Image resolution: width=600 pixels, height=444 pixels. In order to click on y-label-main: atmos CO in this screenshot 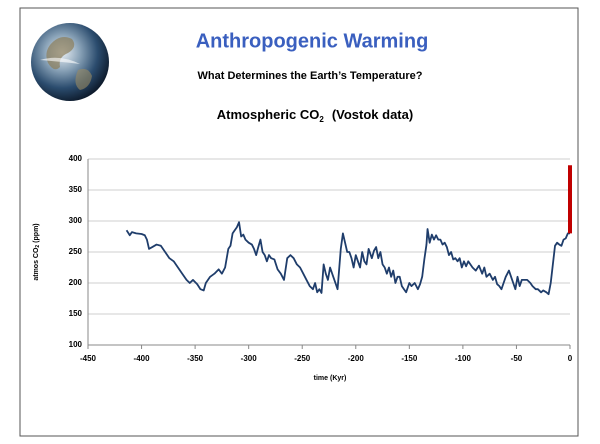, I will do `click(36, 264)`.